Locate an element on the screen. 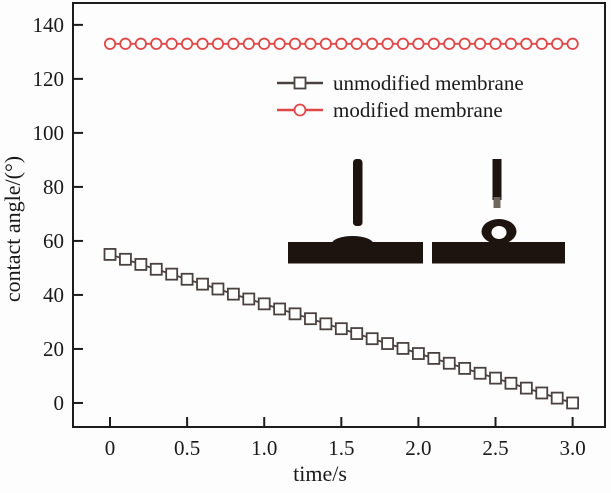 Image resolution: width=611 pixels, height=493 pixels. legend-label: modified membrane is located at coordinates (418, 110).